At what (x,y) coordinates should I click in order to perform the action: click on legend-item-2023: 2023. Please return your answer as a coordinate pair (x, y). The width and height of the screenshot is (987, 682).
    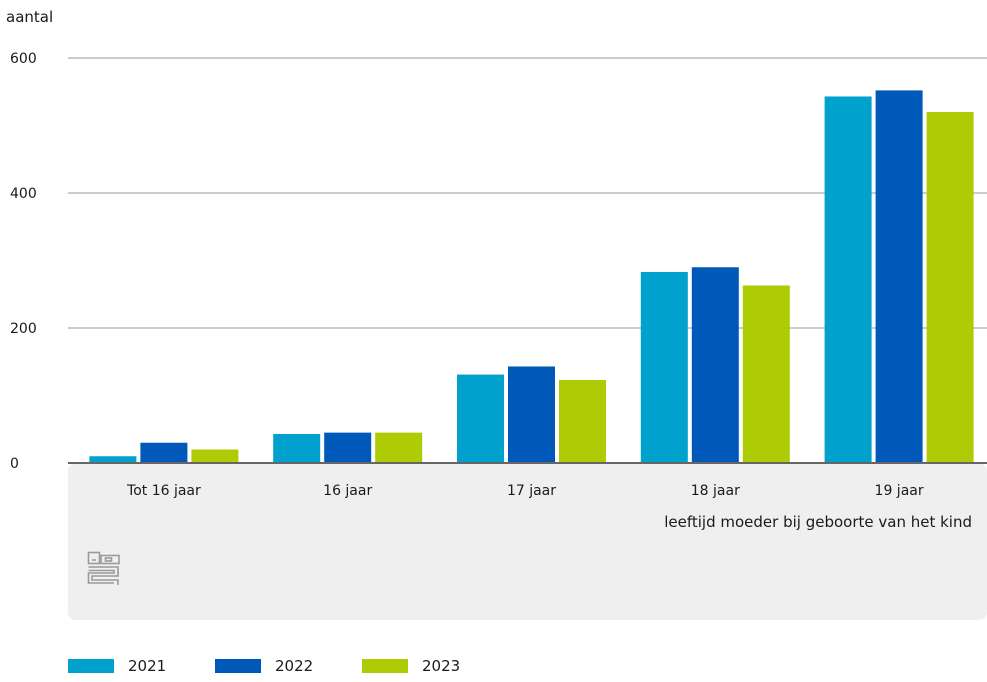
    Looking at the image, I should click on (435, 666).